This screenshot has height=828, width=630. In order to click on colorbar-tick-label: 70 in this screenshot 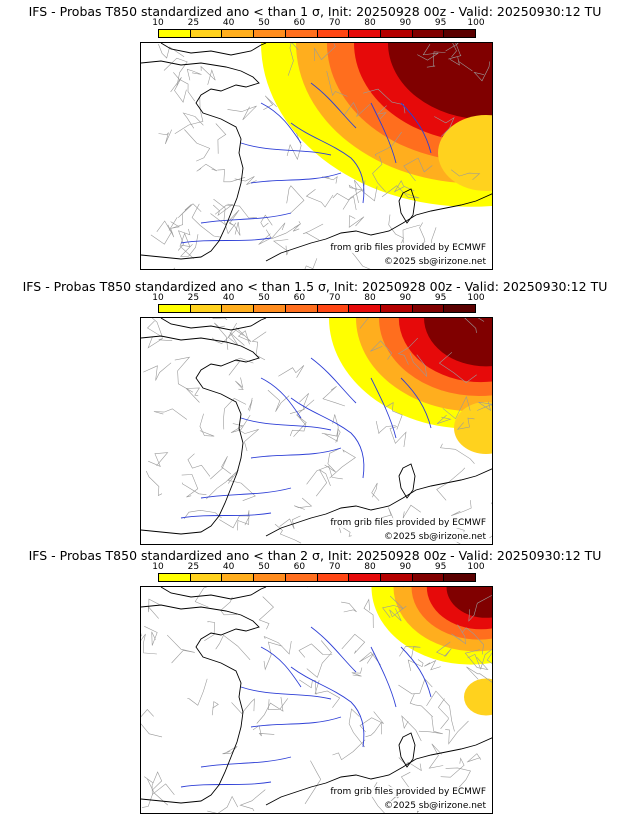, I will do `click(334, 23)`.